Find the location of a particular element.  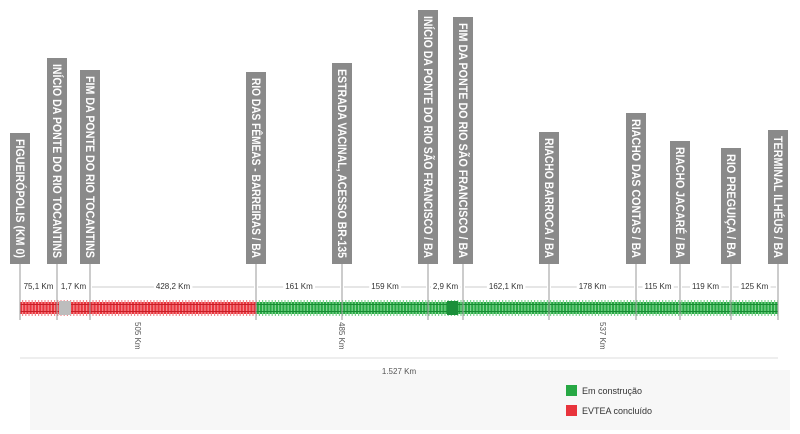

station-label: FIM DA PONTE DO RIO TOCANTINS is located at coordinates (89, 167).